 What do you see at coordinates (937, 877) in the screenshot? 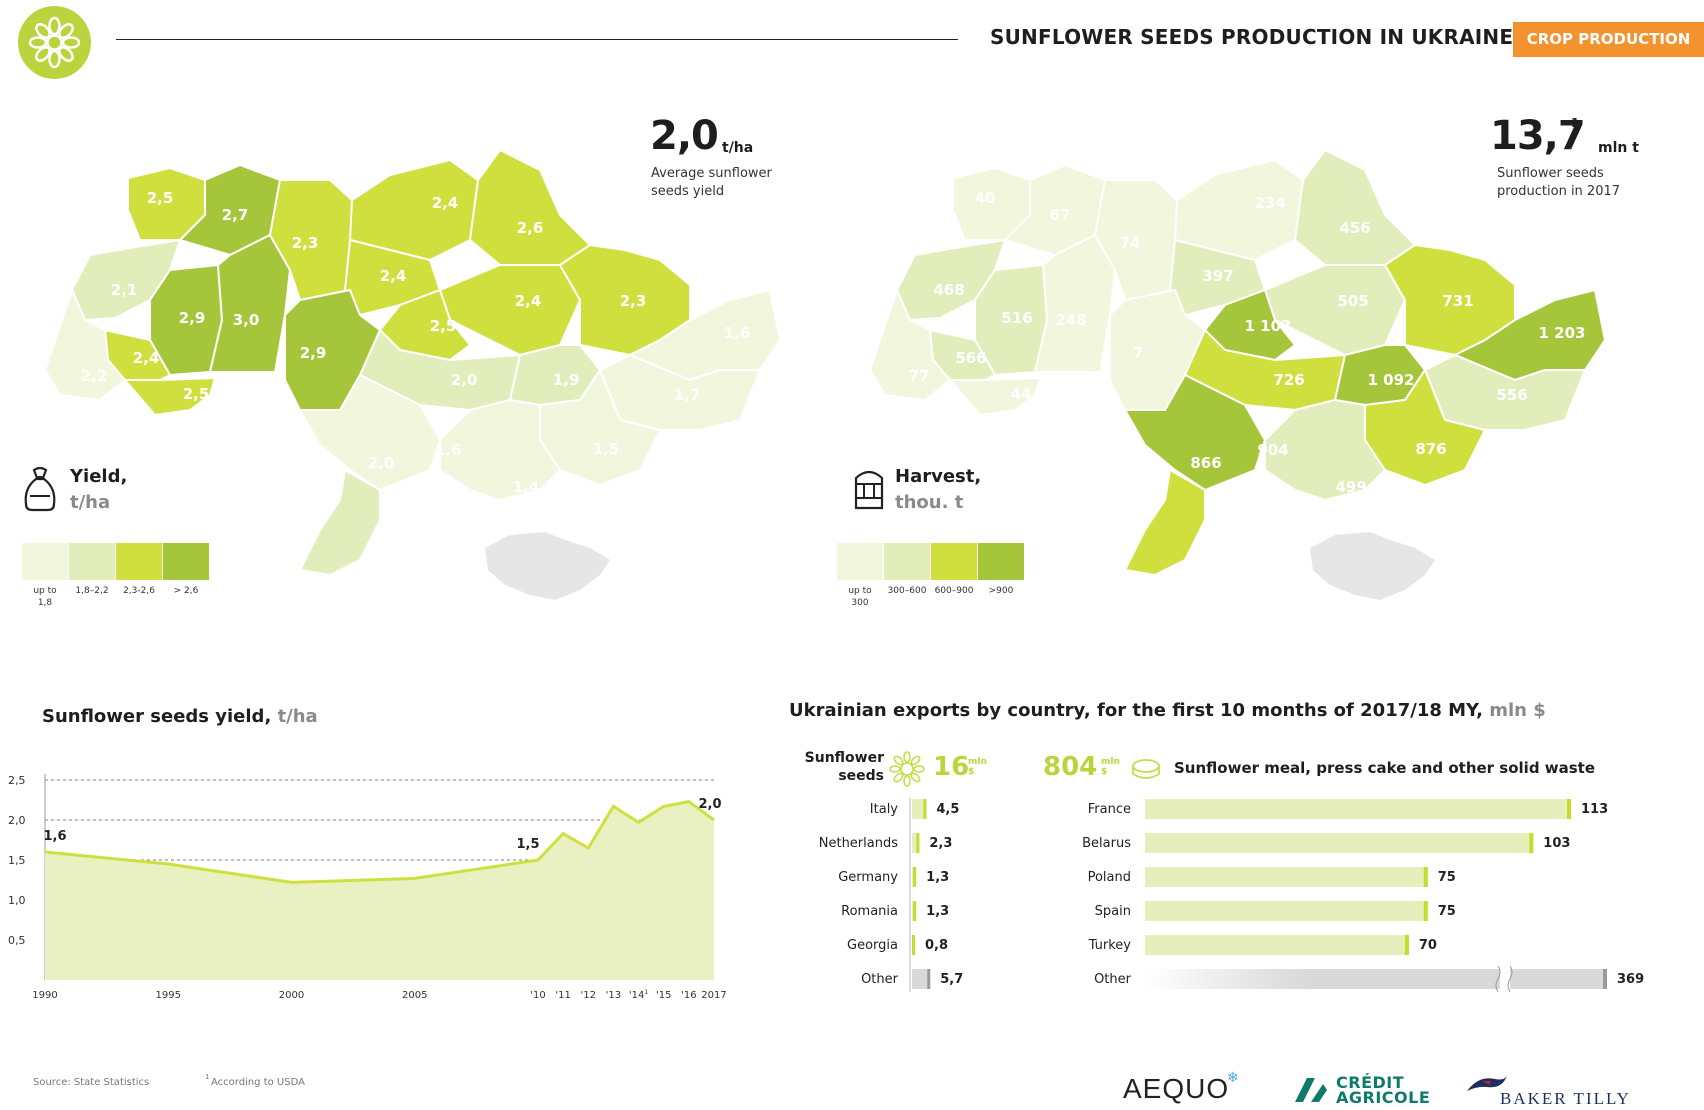
I see `seeds-value-label: 1,3` at bounding box center [937, 877].